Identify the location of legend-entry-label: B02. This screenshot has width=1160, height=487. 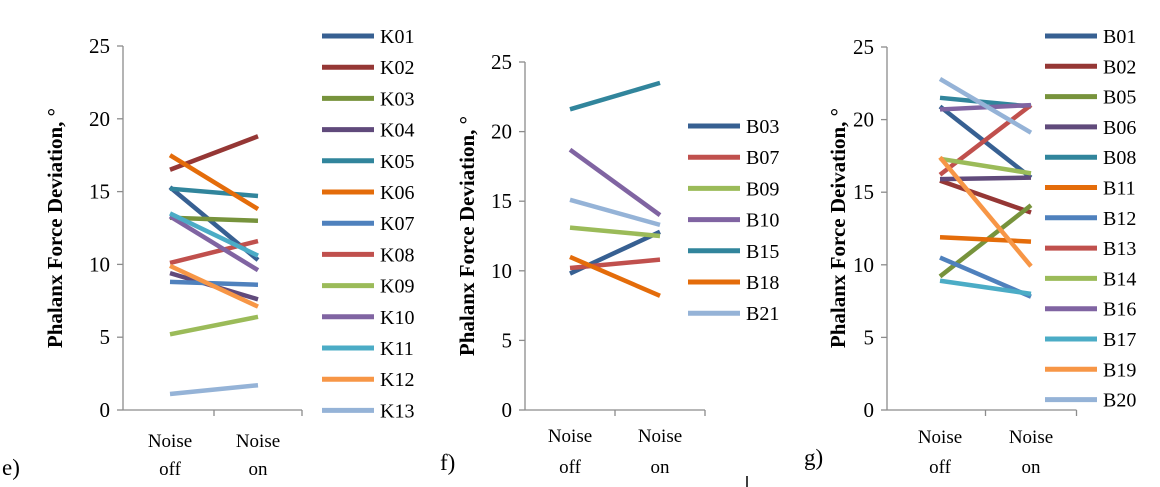
(1119, 67).